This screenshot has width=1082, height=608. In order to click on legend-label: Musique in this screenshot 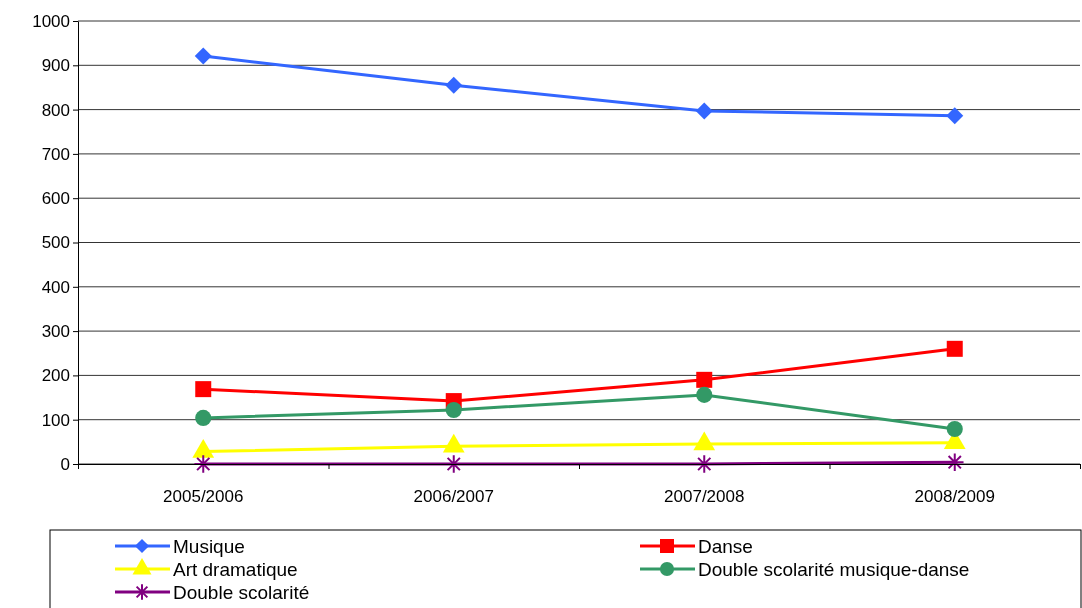, I will do `click(209, 546)`.